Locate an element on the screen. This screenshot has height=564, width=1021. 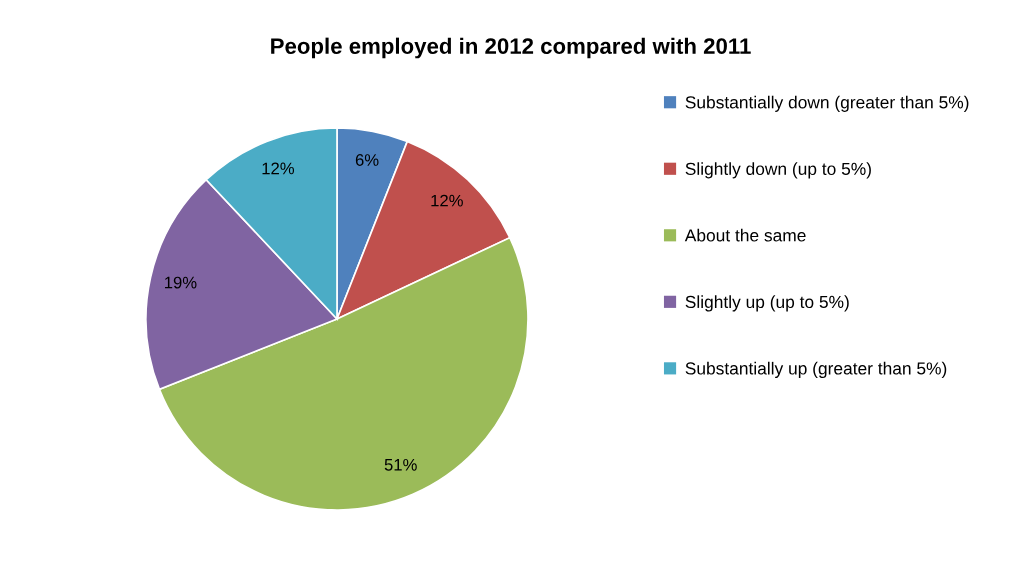
legend-label: Substantially down (greater than 5%) is located at coordinates (827, 103).